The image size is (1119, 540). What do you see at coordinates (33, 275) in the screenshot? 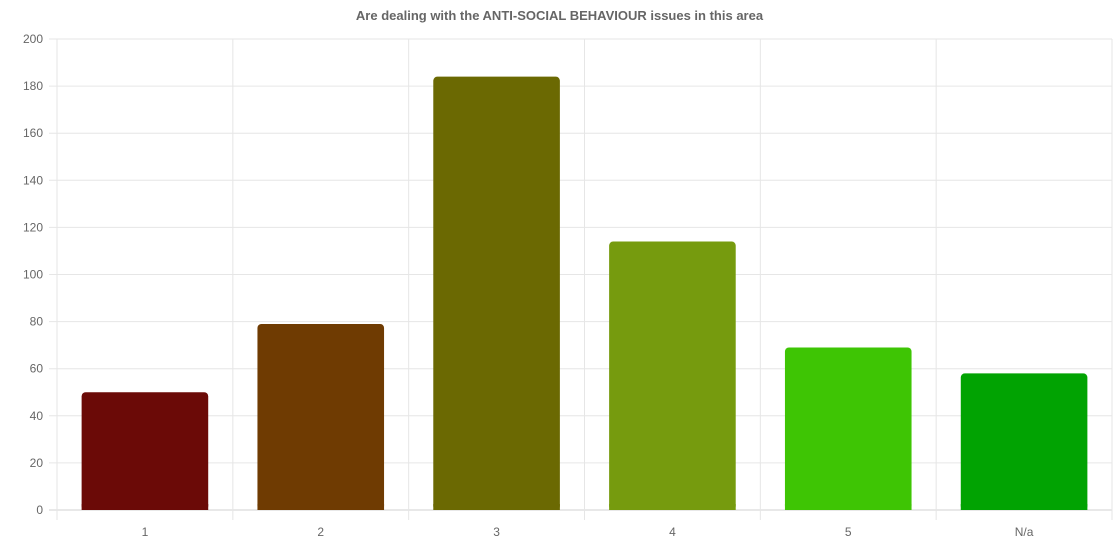
I see `y-tick-label: 100` at bounding box center [33, 275].